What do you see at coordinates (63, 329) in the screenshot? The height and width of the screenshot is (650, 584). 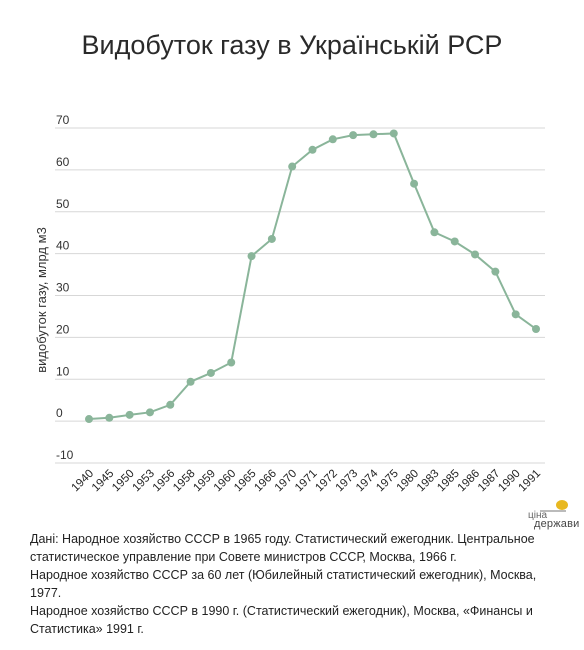 I see `y-tick-label: 20` at bounding box center [63, 329].